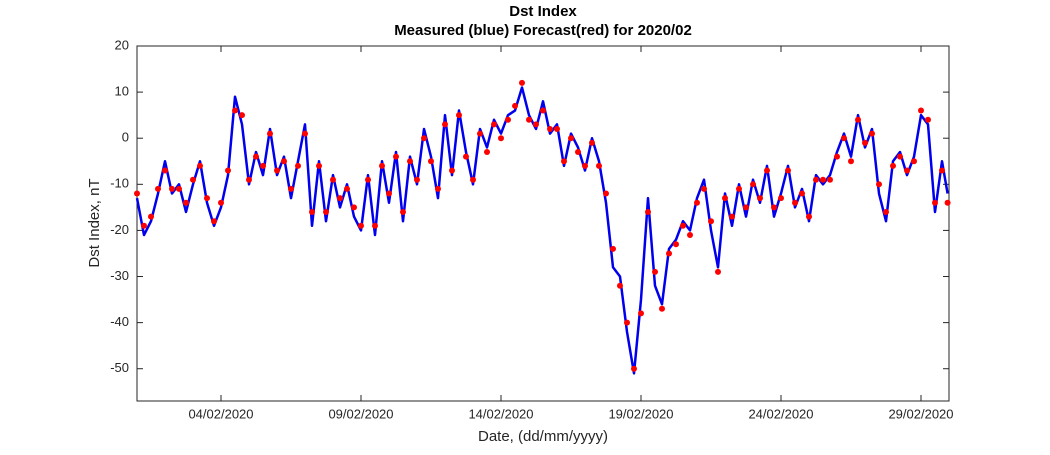  What do you see at coordinates (94, 222) in the screenshot?
I see `y-axis-label: Dst Index, nT` at bounding box center [94, 222].